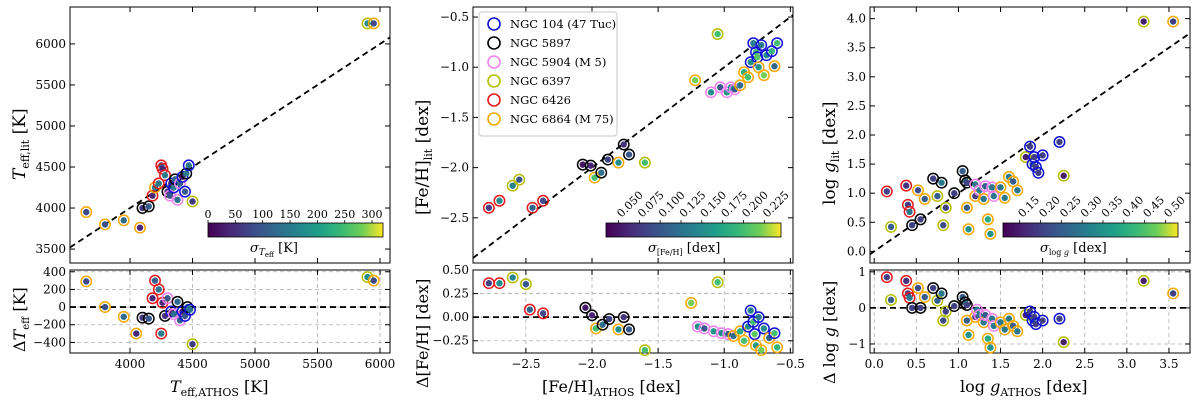  What do you see at coordinates (693, 230) in the screenshot?
I see `colorbar-feh-bar` at bounding box center [693, 230].